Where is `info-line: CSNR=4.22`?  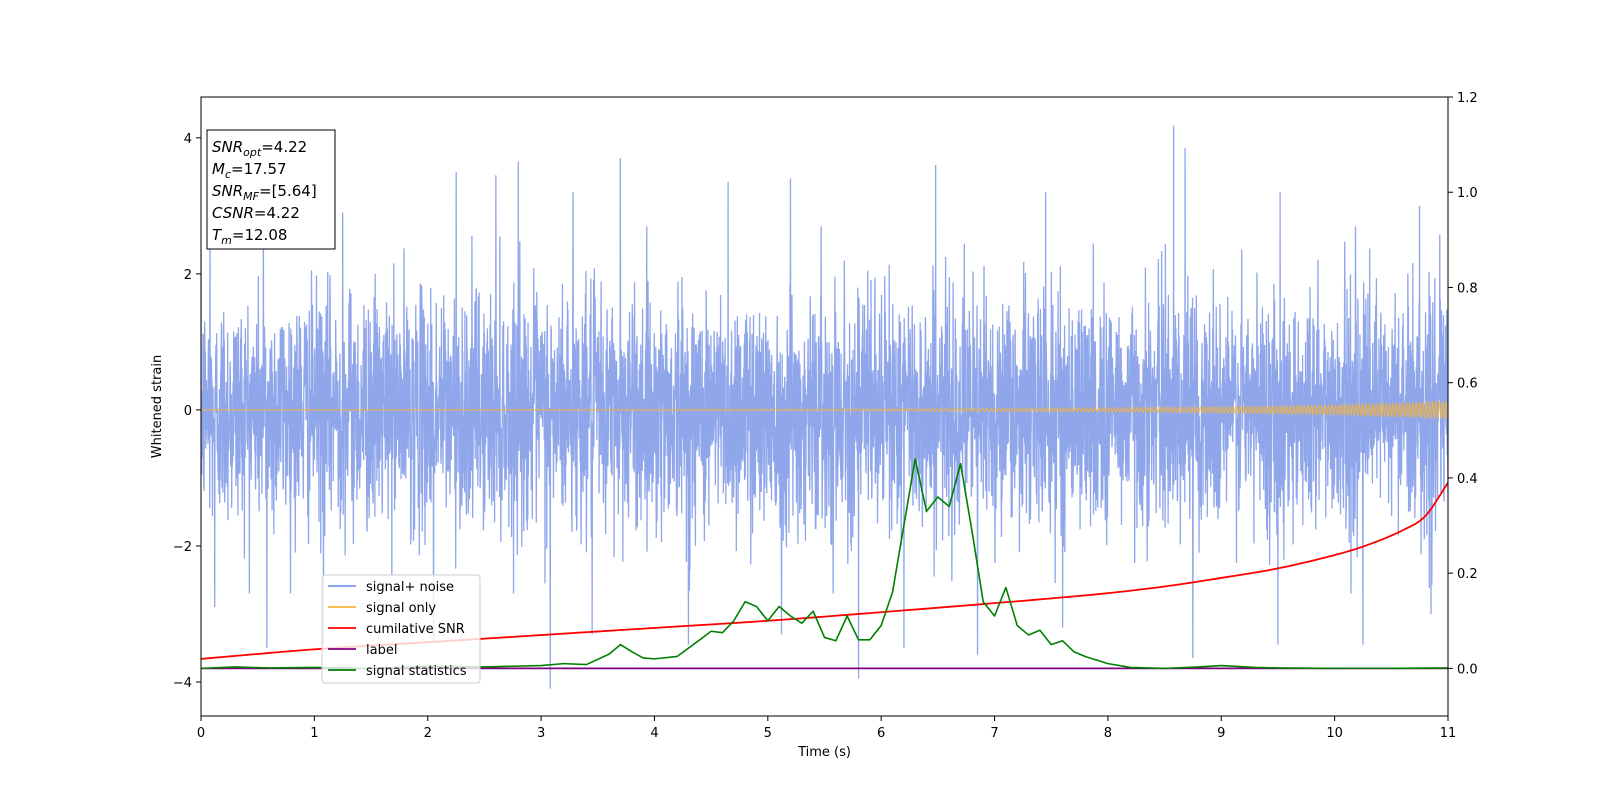 info-line: CSNR=4.22 is located at coordinates (256, 213).